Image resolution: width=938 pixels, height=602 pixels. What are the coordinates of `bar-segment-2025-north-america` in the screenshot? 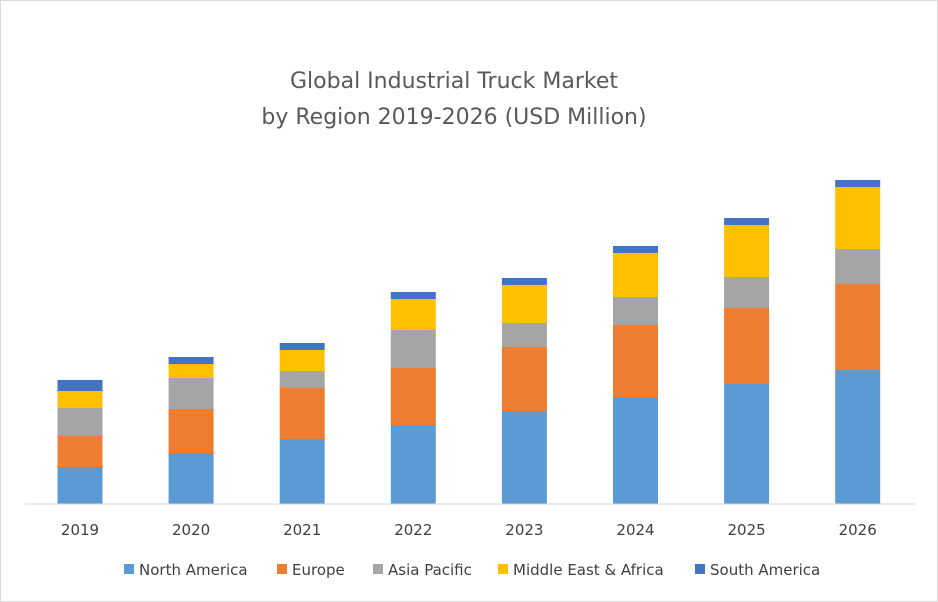 It's located at (747, 444).